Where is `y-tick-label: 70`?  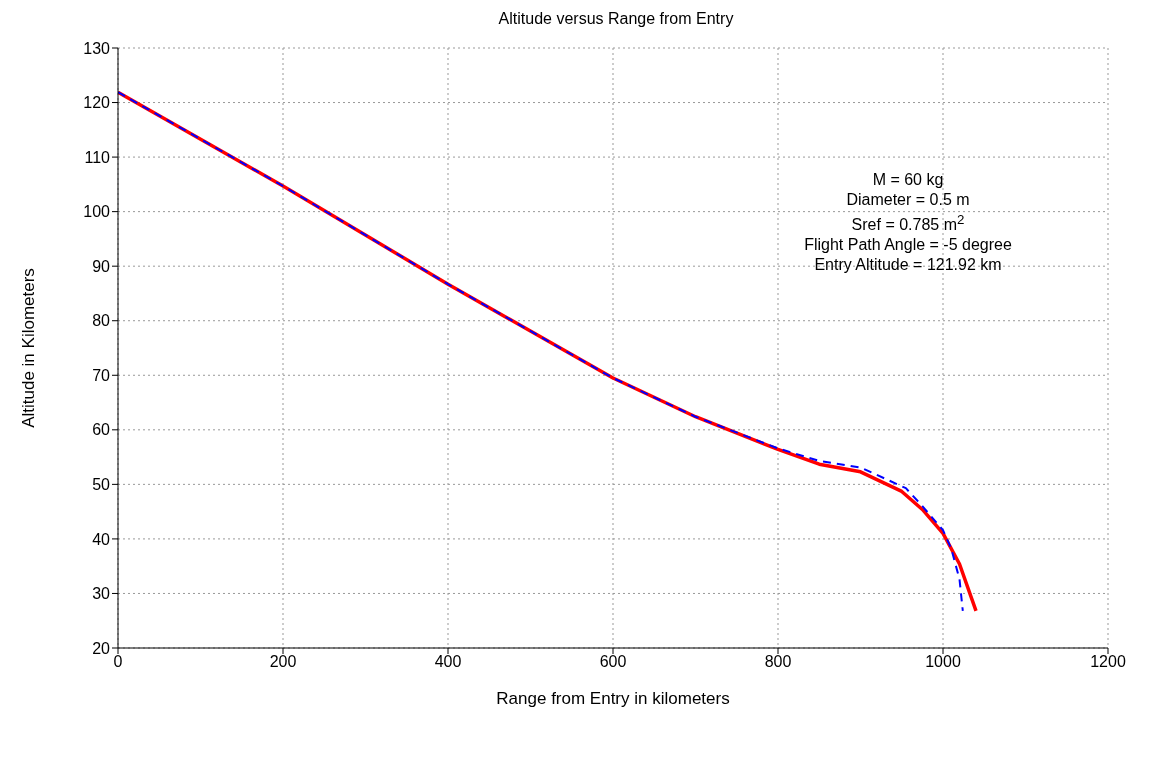 y-tick-label: 70 is located at coordinates (101, 375).